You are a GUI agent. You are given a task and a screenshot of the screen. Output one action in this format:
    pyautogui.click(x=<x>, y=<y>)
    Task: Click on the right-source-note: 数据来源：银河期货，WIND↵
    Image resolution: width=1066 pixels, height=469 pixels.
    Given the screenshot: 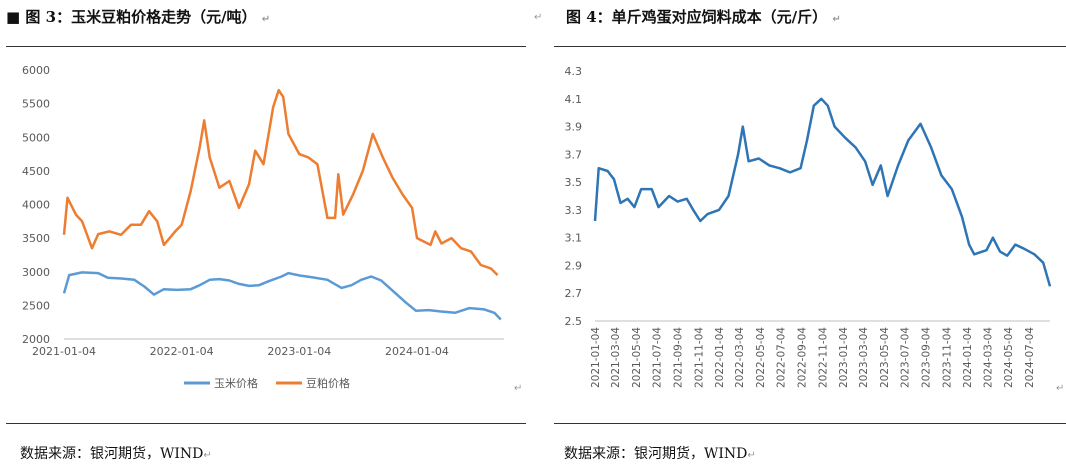 What is the action you would take?
    pyautogui.click(x=660, y=453)
    